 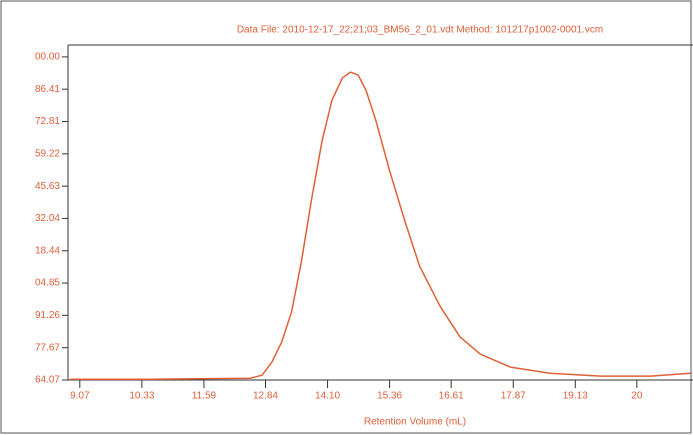 I want to click on y-tick-label: 45.63, so click(x=47, y=186).